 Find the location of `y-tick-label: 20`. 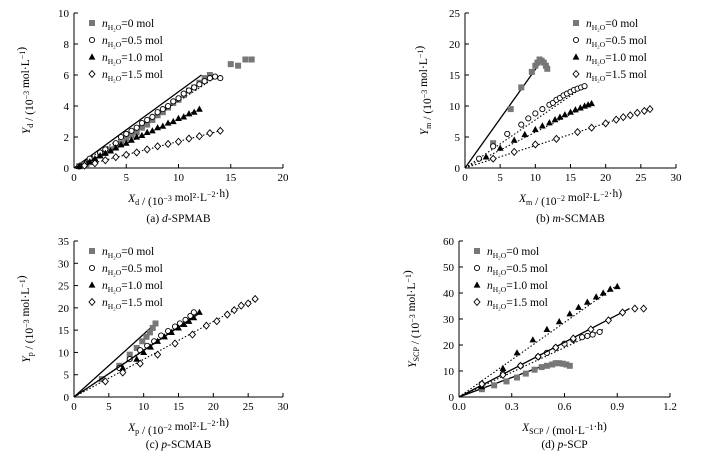

y-tick-label: 20 is located at coordinates (455, 45).